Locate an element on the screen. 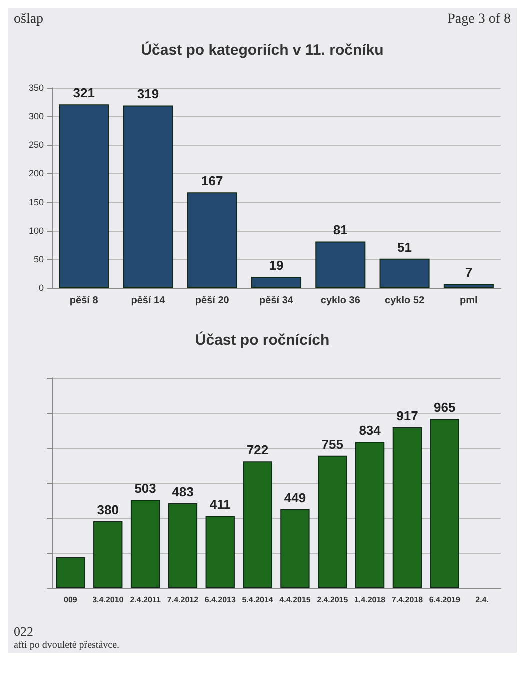  x-tick-label: 2.4. is located at coordinates (482, 600).